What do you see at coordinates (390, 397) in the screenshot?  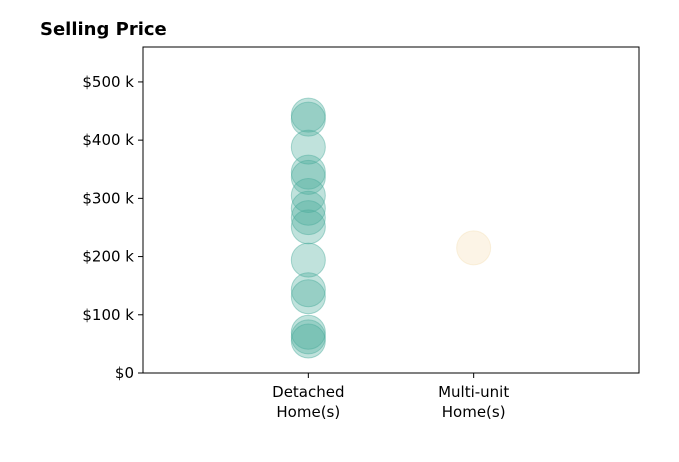 I see `x-axis: Detached Home(s) Multi-unit Home(s)` at bounding box center [390, 397].